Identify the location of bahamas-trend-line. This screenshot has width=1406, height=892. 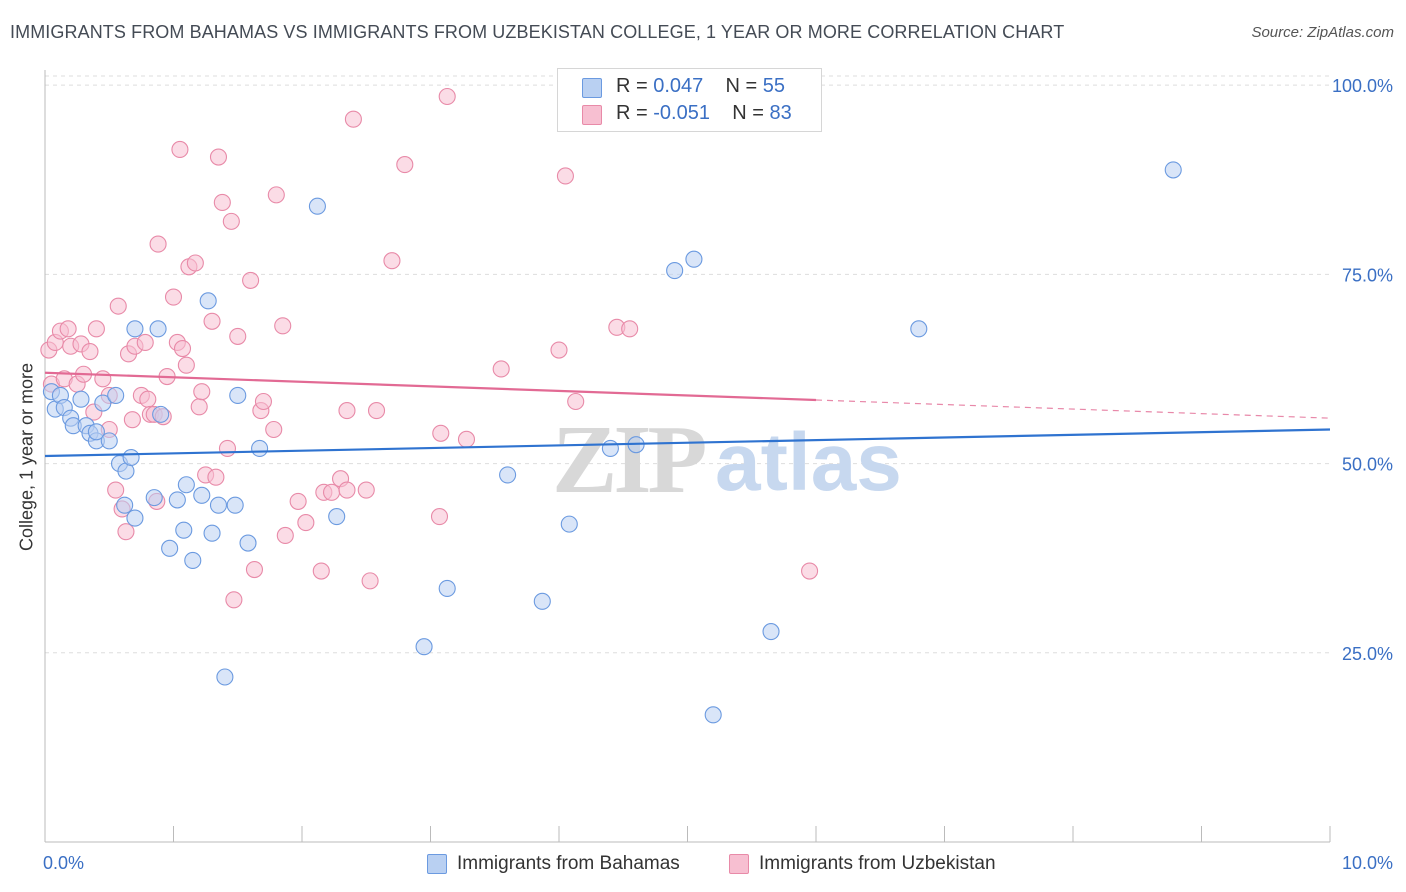
(687, 443).